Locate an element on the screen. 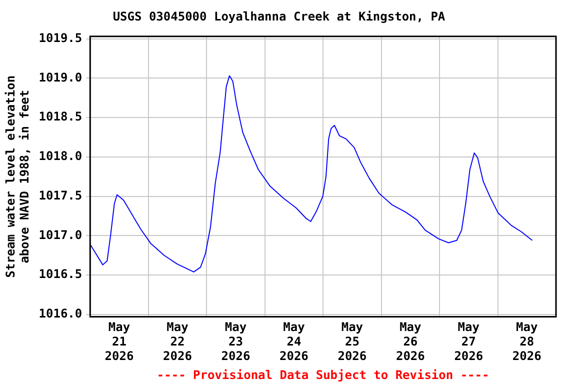  x-tick-label: May 26 2026 is located at coordinates (410, 341).